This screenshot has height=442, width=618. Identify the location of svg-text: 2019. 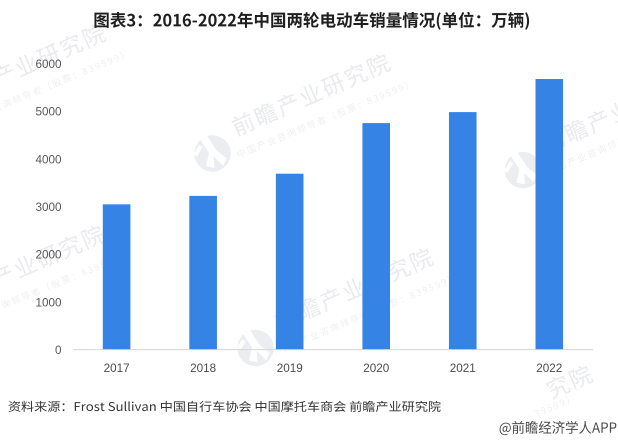
(290, 368).